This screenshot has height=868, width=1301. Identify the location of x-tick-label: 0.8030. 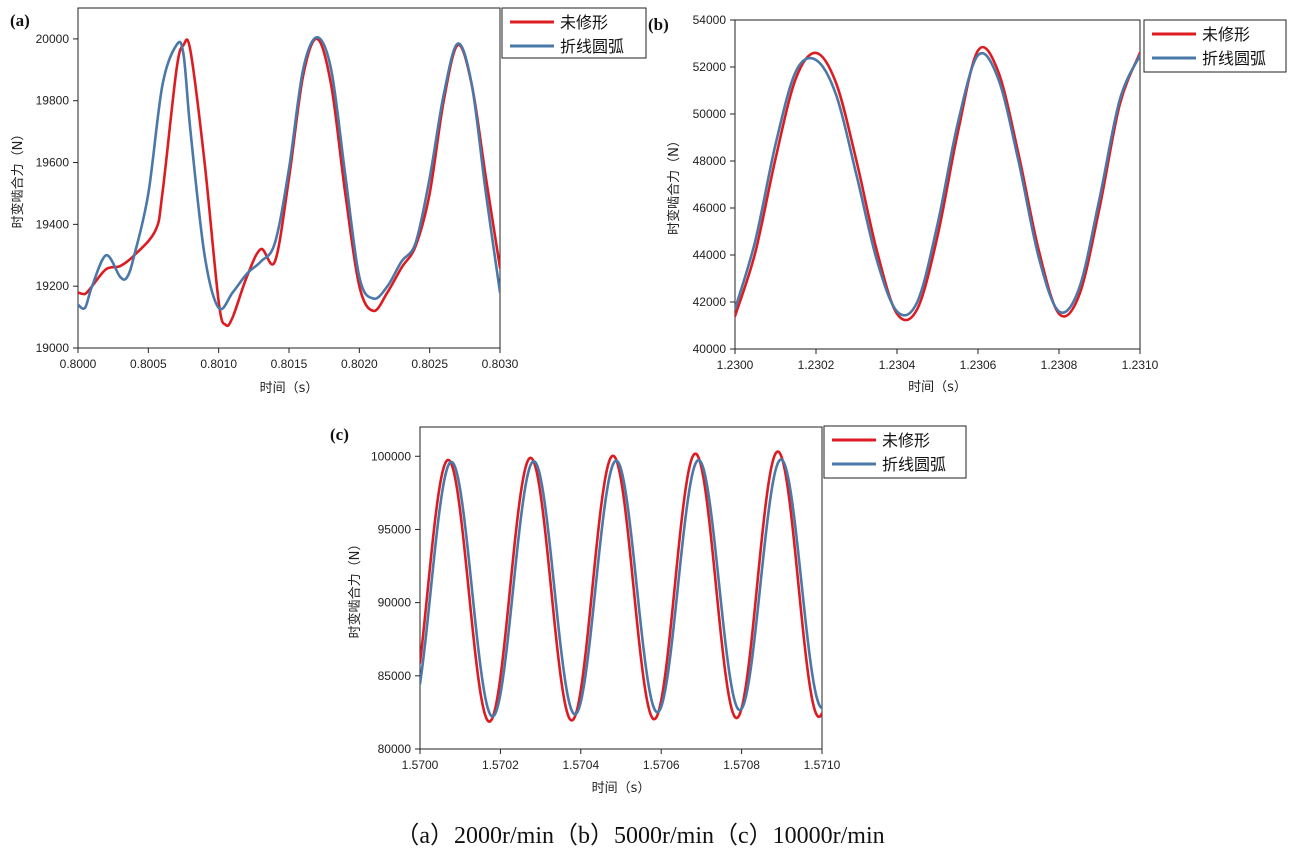
(500, 364).